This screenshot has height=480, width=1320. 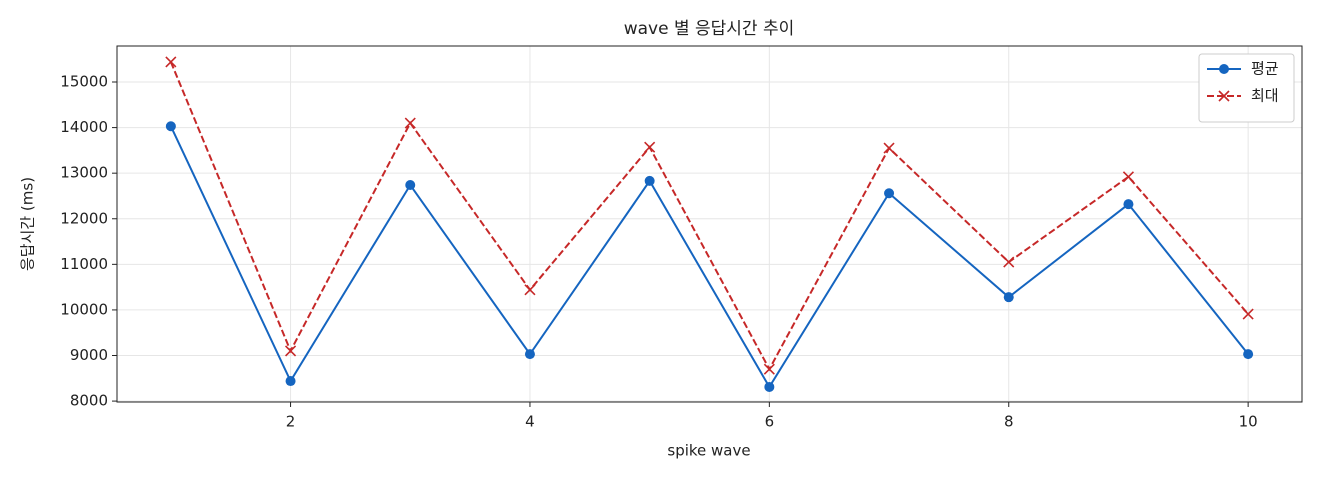 I want to click on y-tick-label: 8000, so click(x=89, y=401).